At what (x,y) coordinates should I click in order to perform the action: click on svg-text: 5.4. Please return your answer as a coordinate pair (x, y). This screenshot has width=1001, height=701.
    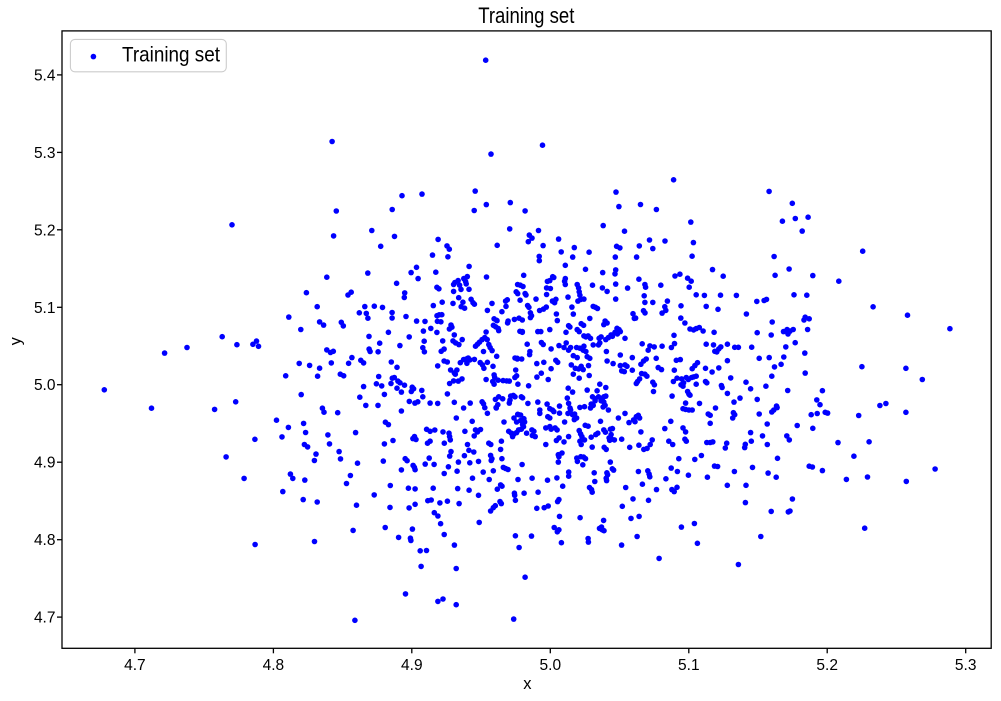
    Looking at the image, I should click on (45, 75).